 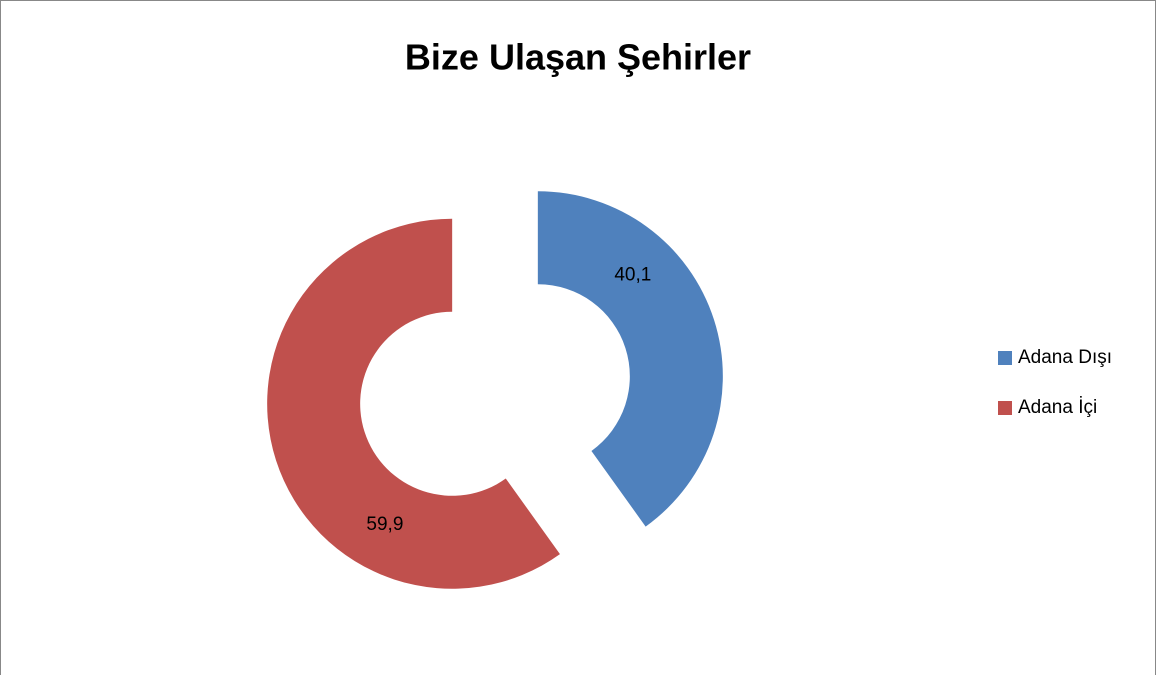 I want to click on legend-label: Adana Dışı, so click(x=1065, y=357).